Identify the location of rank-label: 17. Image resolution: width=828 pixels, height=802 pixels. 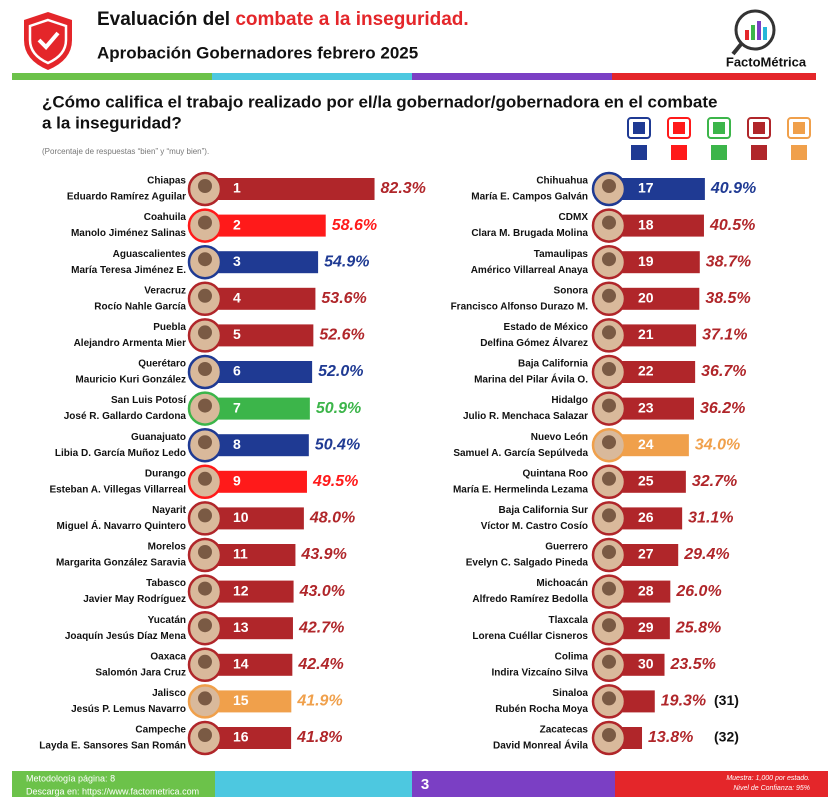
(646, 188).